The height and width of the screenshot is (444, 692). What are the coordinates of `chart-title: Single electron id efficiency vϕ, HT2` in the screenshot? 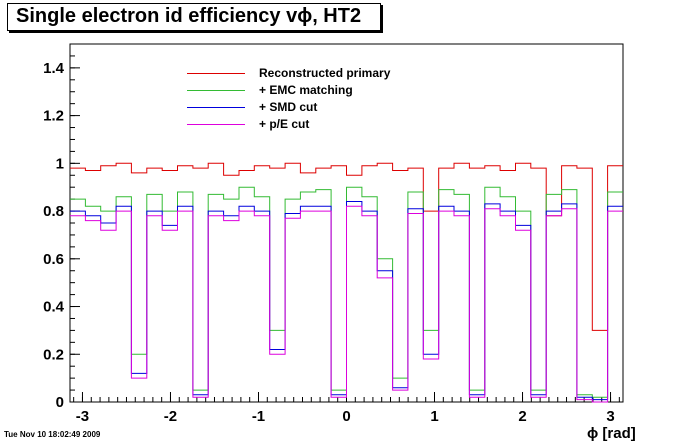 It's located at (189, 16).